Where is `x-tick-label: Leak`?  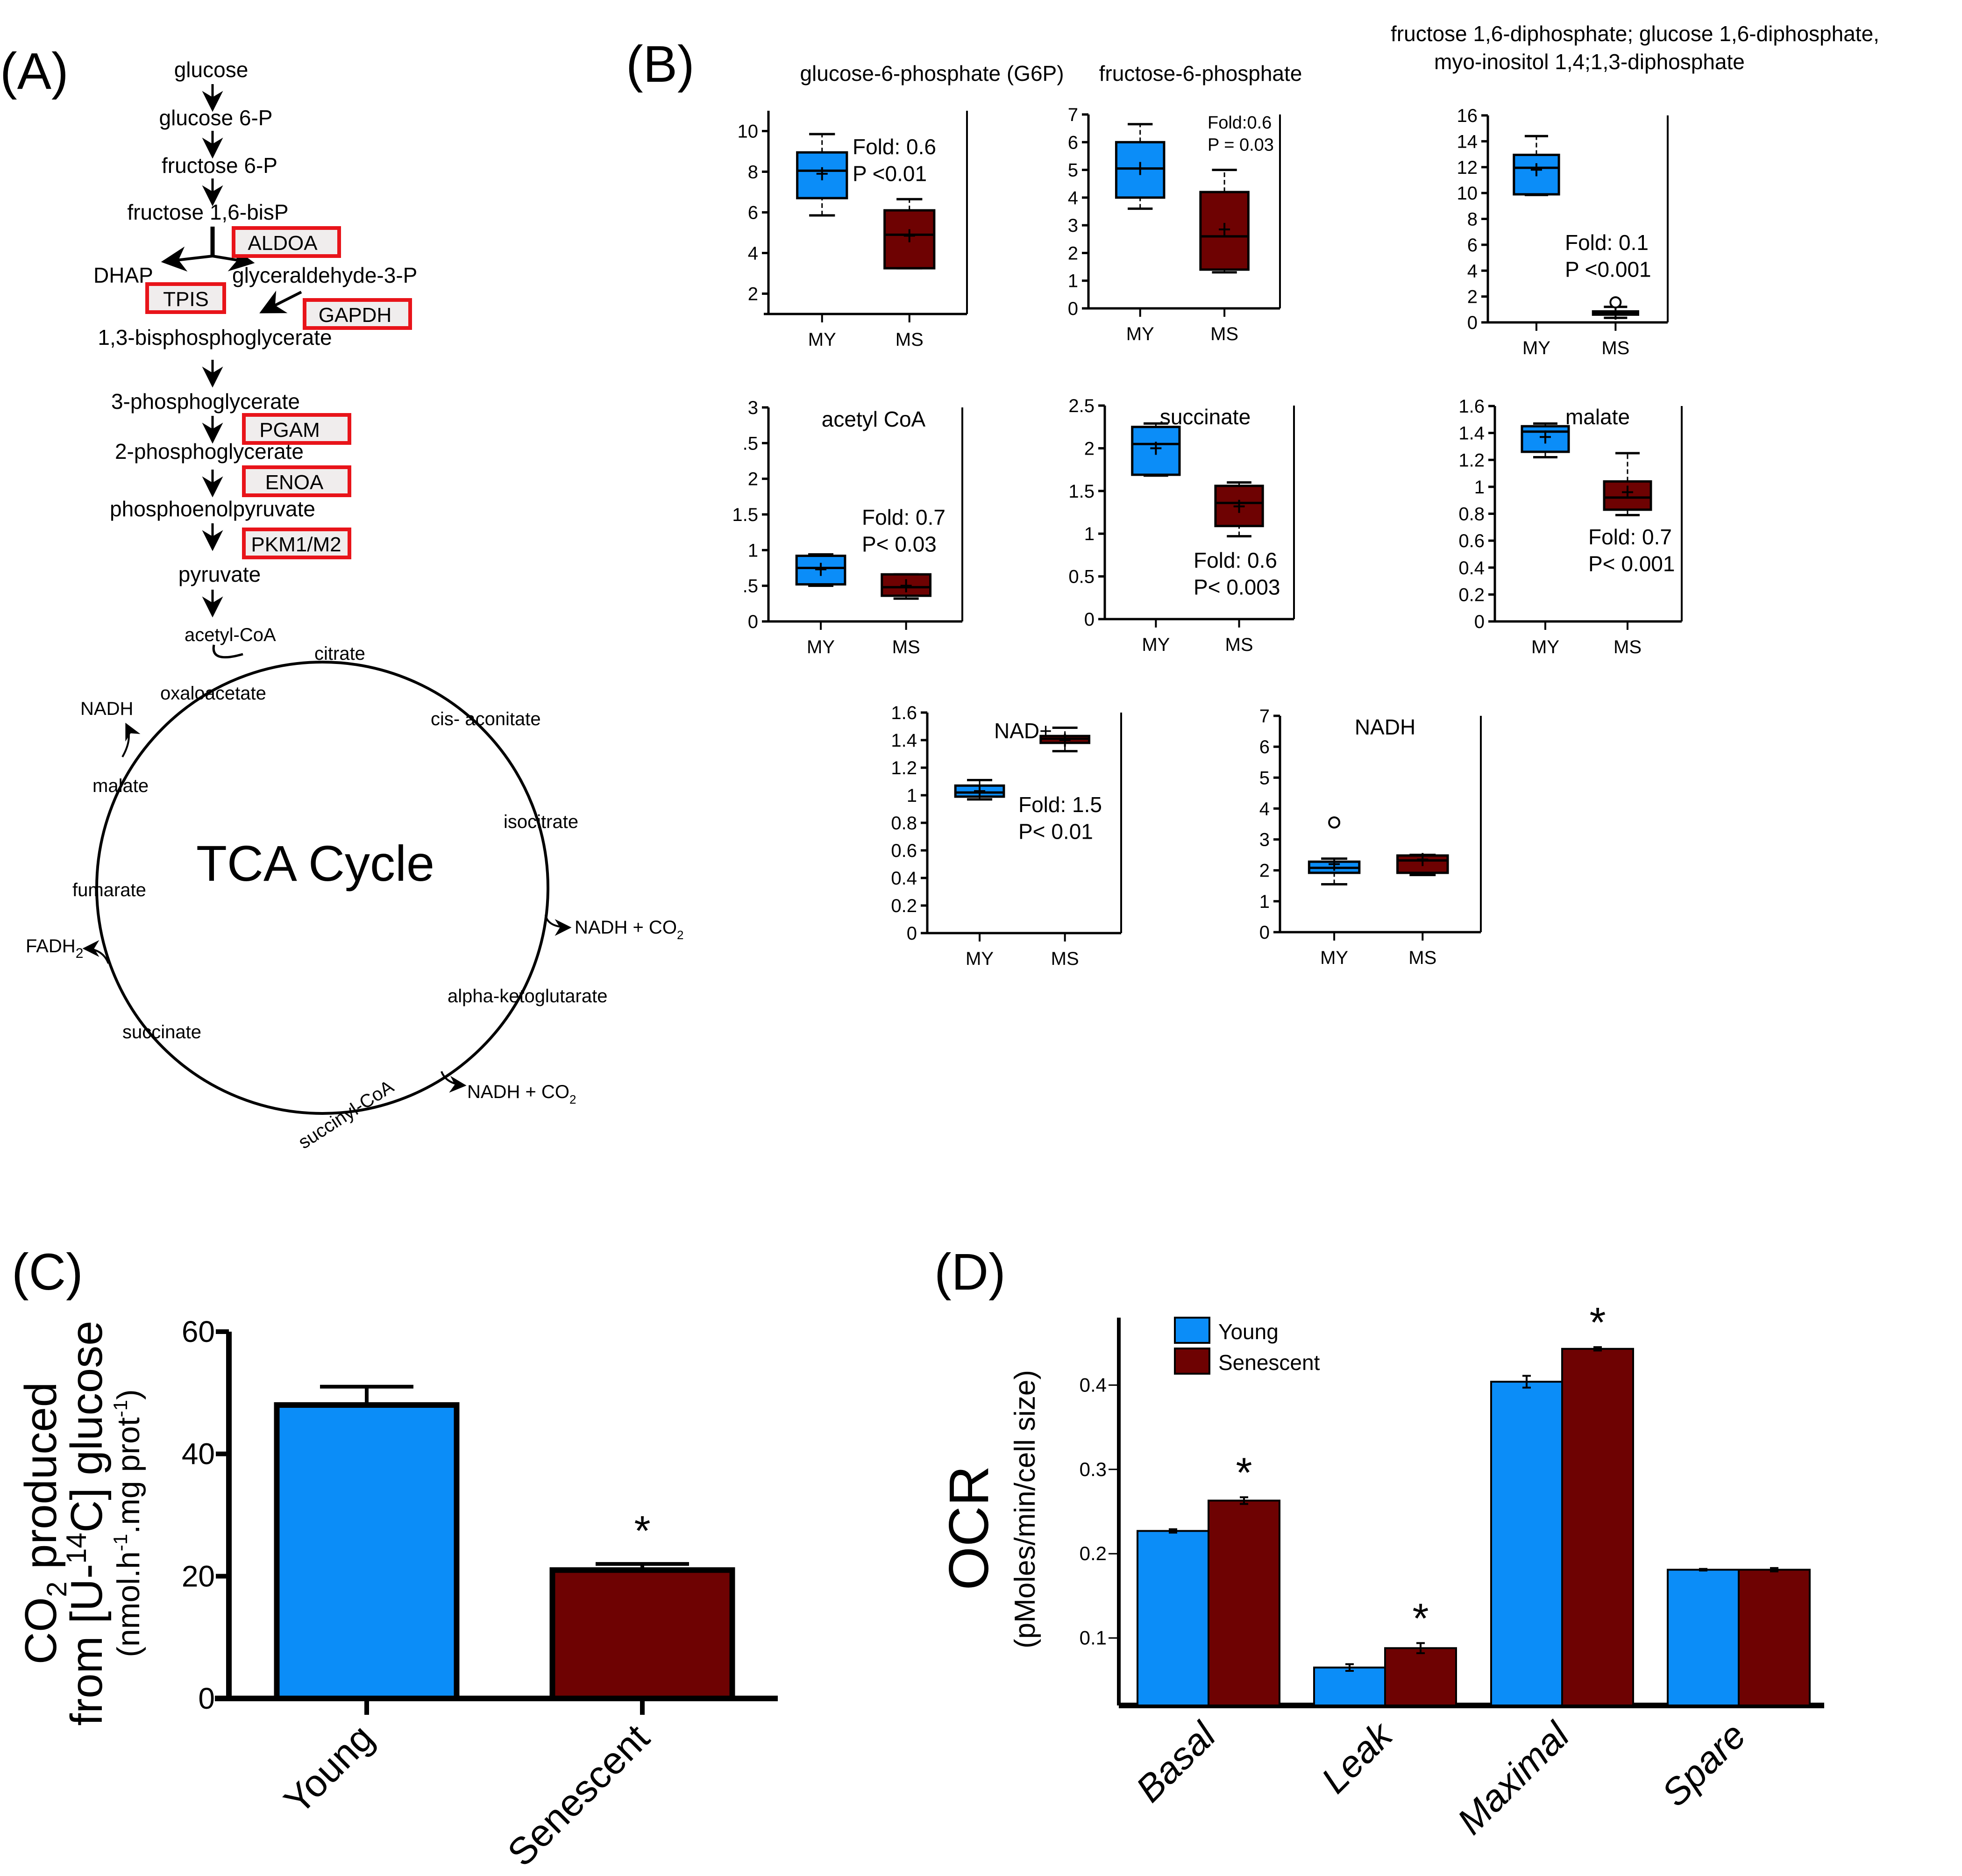 x-tick-label: Leak is located at coordinates (1357, 1757).